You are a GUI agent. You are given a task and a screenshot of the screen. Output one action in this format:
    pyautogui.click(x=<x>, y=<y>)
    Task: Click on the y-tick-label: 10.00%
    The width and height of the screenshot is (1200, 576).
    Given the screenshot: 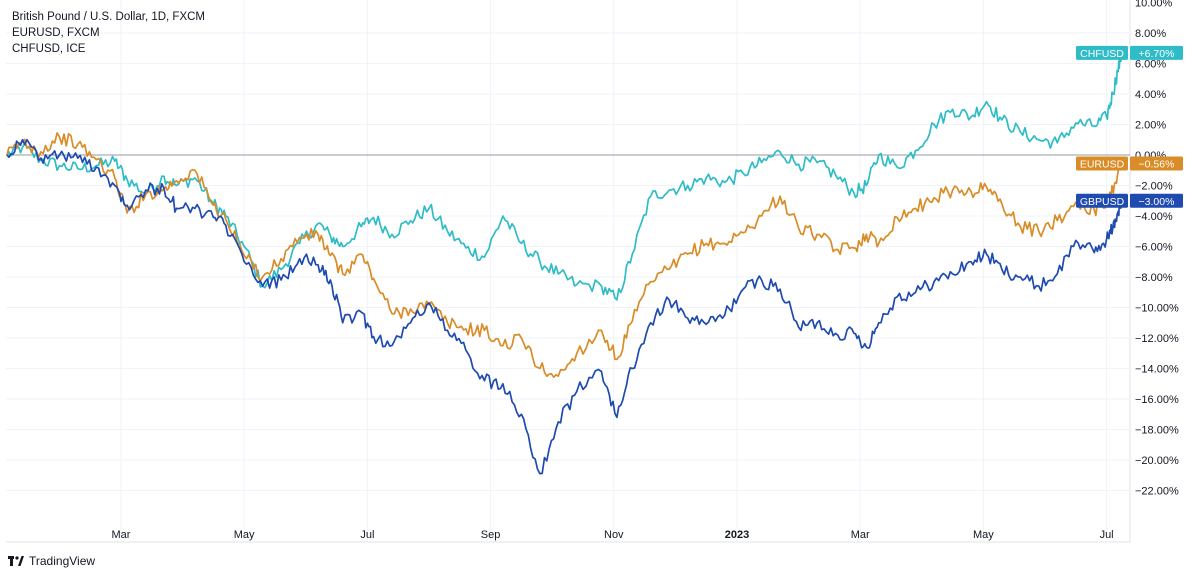 What is the action you would take?
    pyautogui.click(x=1154, y=5)
    